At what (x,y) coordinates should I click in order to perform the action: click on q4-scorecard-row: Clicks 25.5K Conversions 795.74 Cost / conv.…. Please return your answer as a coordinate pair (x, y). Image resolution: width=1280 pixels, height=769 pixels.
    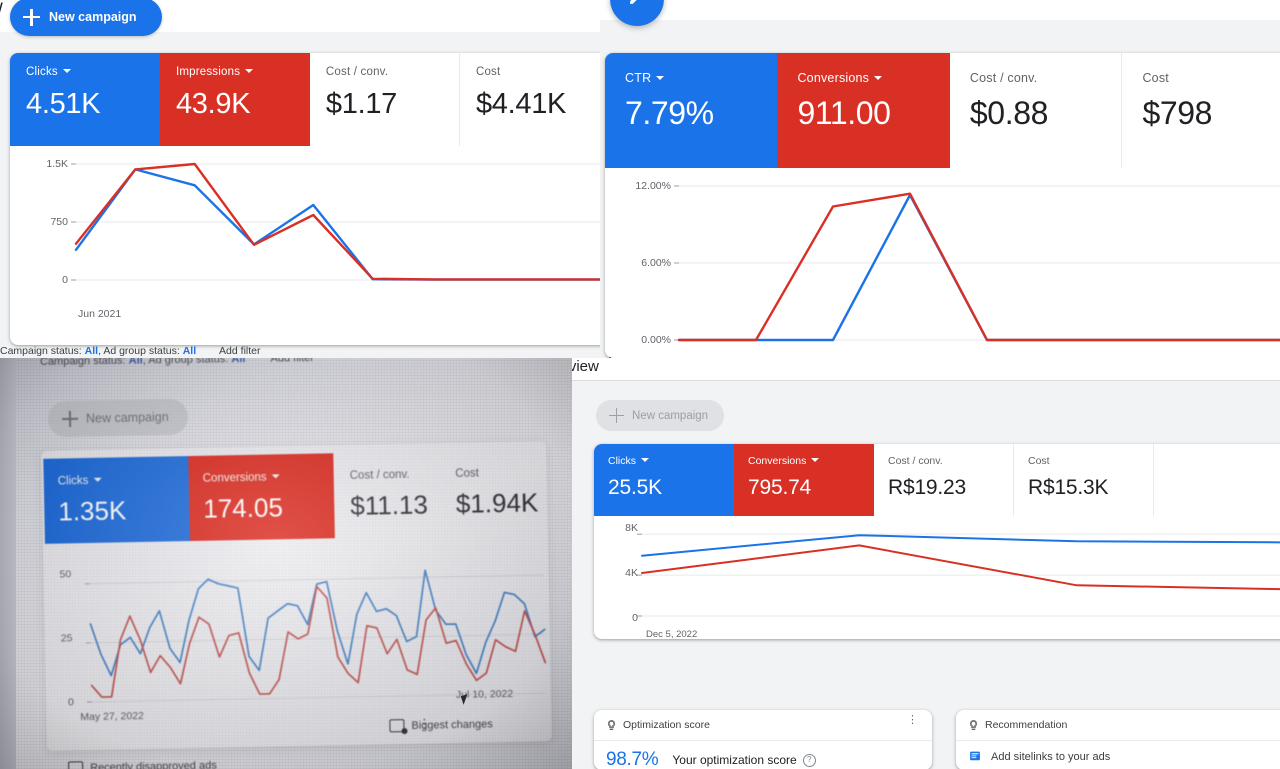
    Looking at the image, I should click on (937, 480).